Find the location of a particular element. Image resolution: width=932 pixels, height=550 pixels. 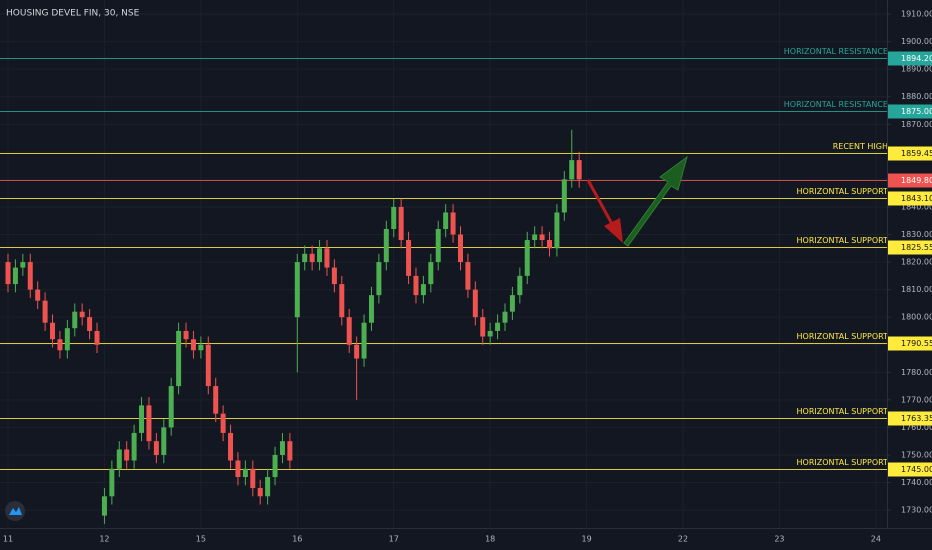

price-line-label: HORIZONTAL RESISTANCE is located at coordinates (836, 51).